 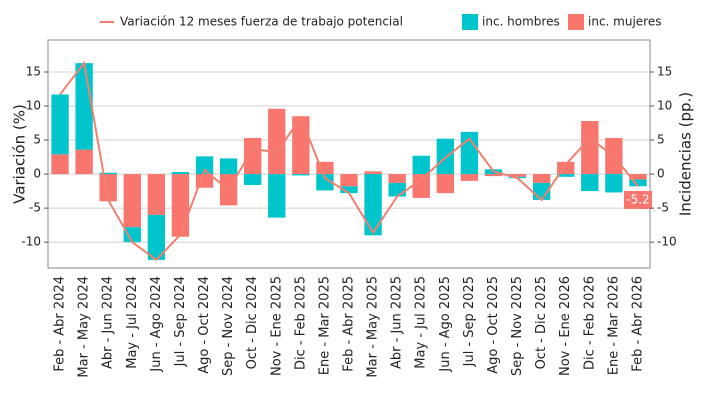 What do you see at coordinates (421, 322) in the screenshot?
I see `x-tick-label: May - Jul 2025` at bounding box center [421, 322].